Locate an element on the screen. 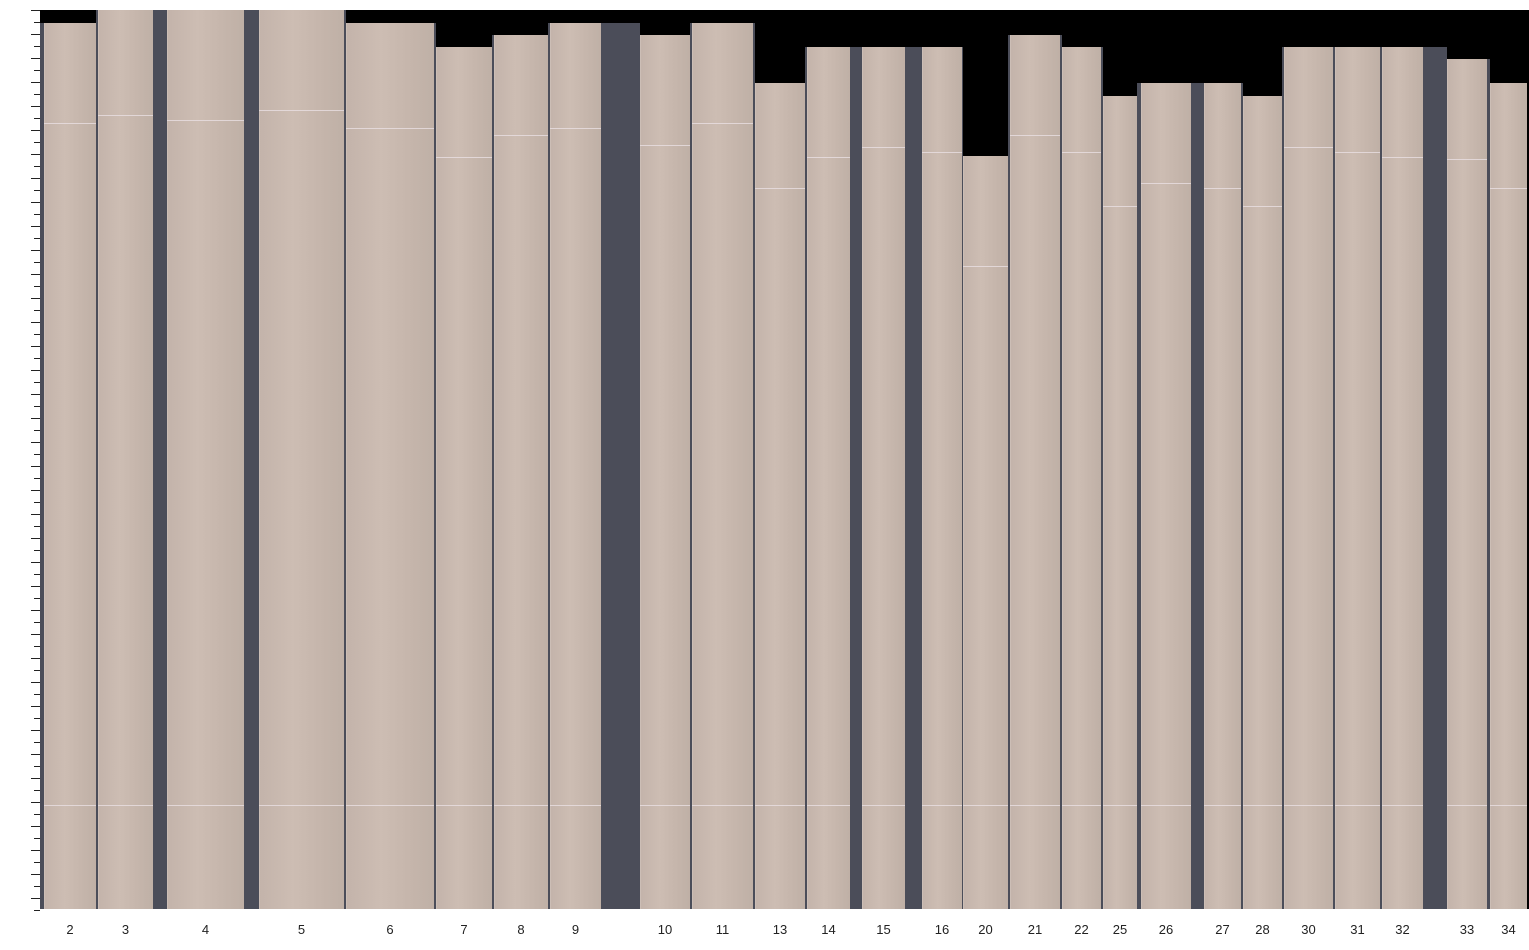 Image resolution: width=1529 pixels, height=950 pixels. strip-label: 25 is located at coordinates (1120, 929).